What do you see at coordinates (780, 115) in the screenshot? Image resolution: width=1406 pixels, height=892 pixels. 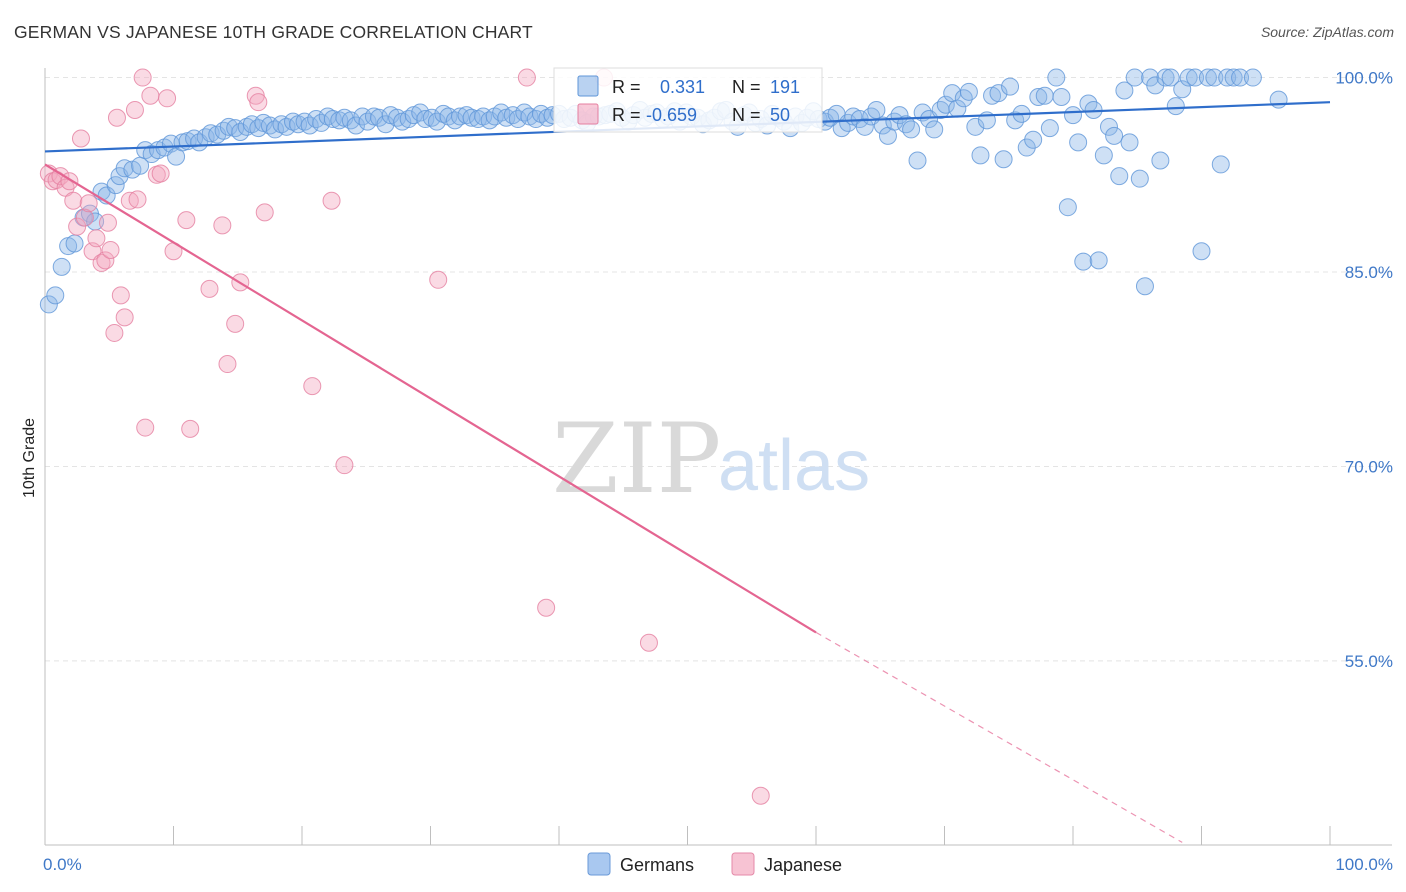 I see `stats-n-japanese: 50` at bounding box center [780, 115].